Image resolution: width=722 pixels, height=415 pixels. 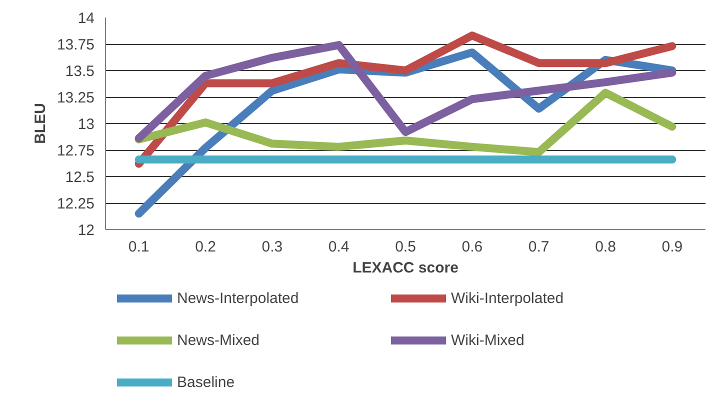 What do you see at coordinates (272, 247) in the screenshot?
I see `x-tick-label: 0.3` at bounding box center [272, 247].